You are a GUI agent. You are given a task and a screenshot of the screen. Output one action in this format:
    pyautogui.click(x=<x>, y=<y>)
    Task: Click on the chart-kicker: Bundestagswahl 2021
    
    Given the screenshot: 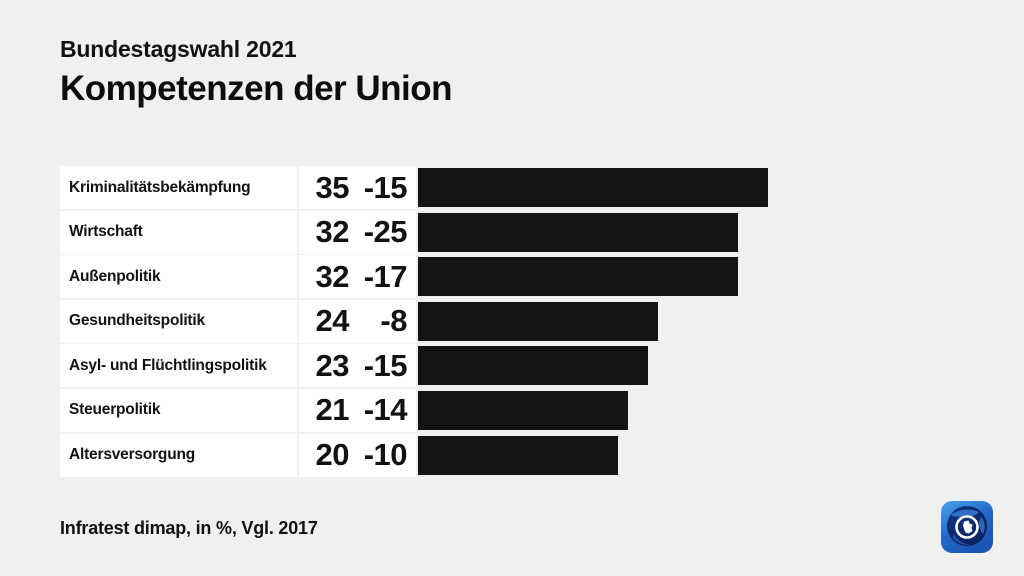 What is the action you would take?
    pyautogui.click(x=178, y=49)
    